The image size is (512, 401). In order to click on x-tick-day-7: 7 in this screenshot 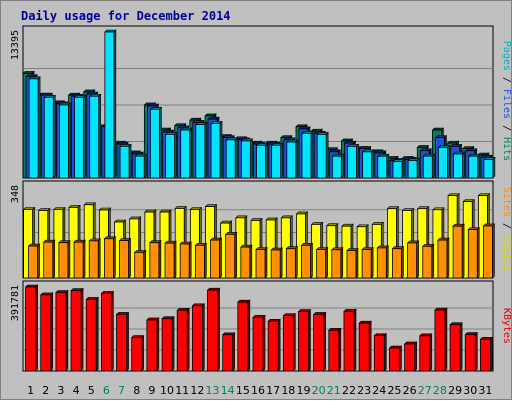, I will do `click(121, 390)`.